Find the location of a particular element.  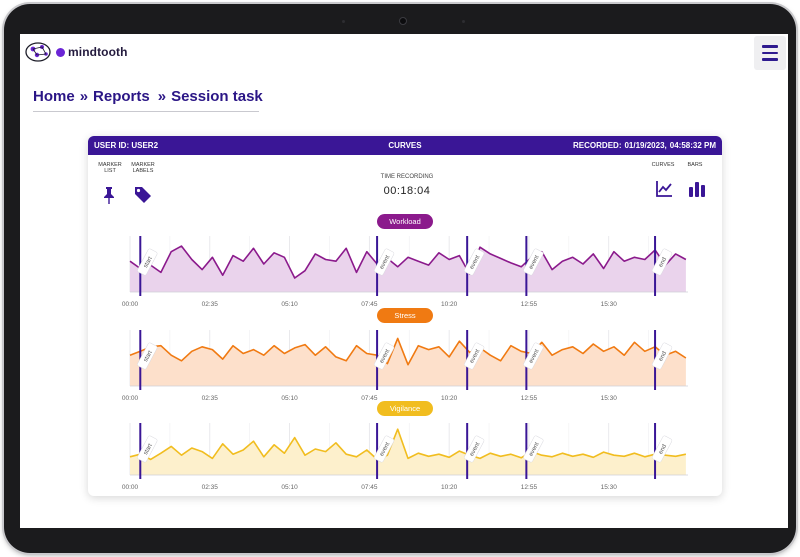

time-recording-value: 00:18:04 is located at coordinates (407, 191).